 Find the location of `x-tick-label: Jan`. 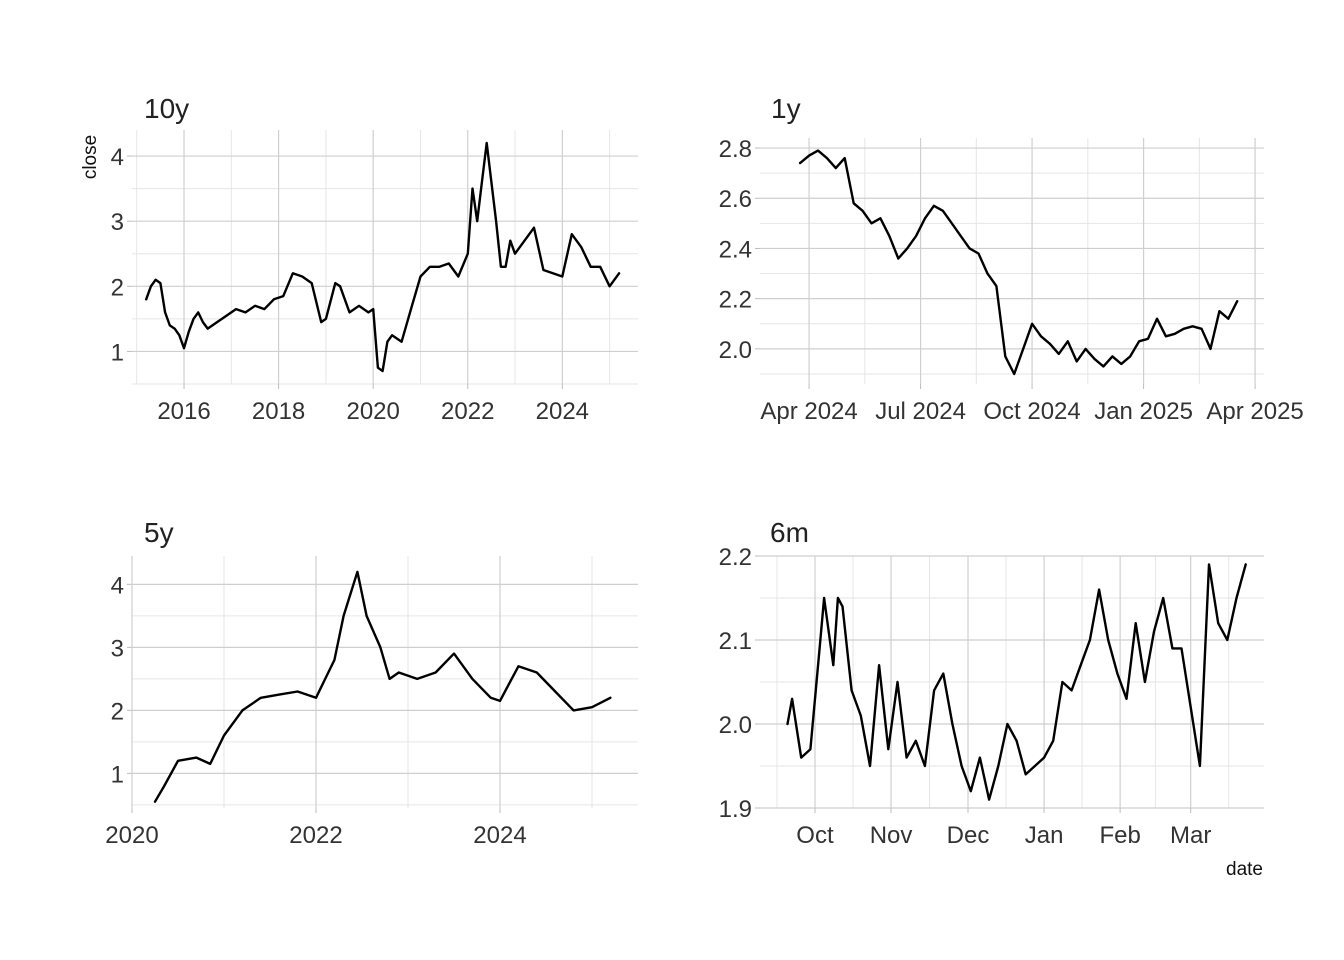

x-tick-label: Jan is located at coordinates (1044, 835).